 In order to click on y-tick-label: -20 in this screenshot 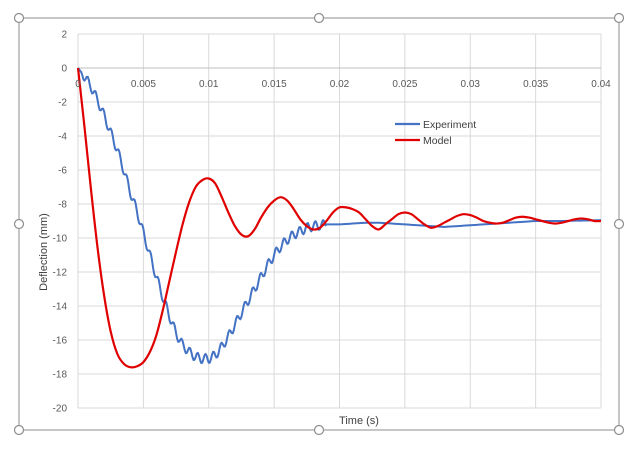, I will do `click(60, 409)`.